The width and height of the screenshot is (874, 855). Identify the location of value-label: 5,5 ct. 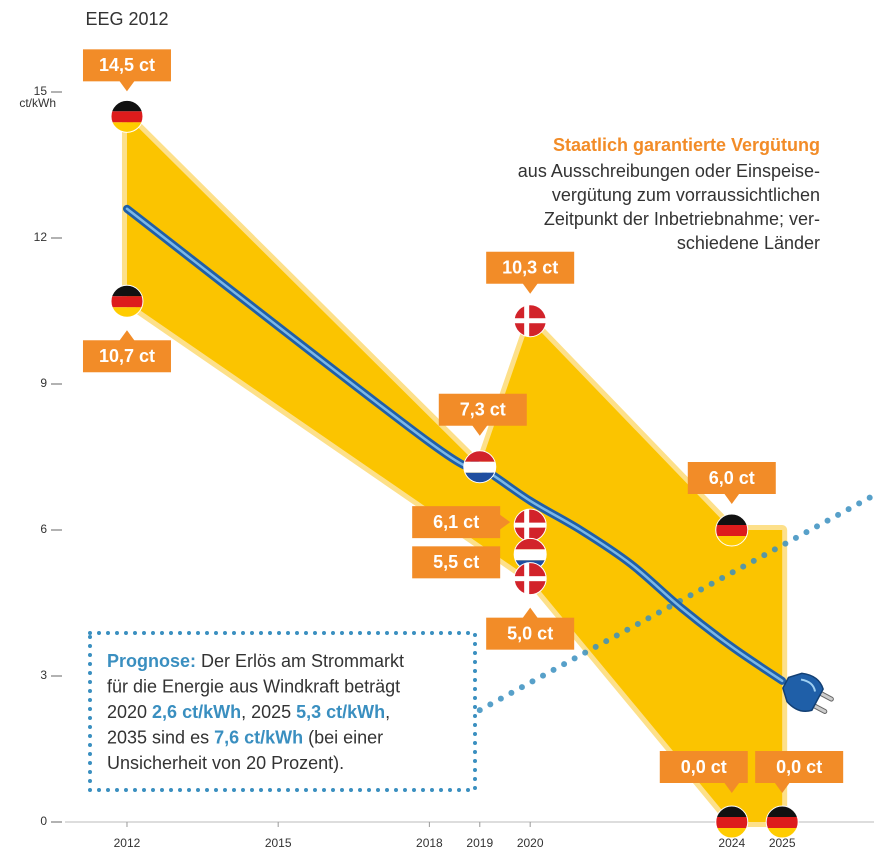
(456, 562).